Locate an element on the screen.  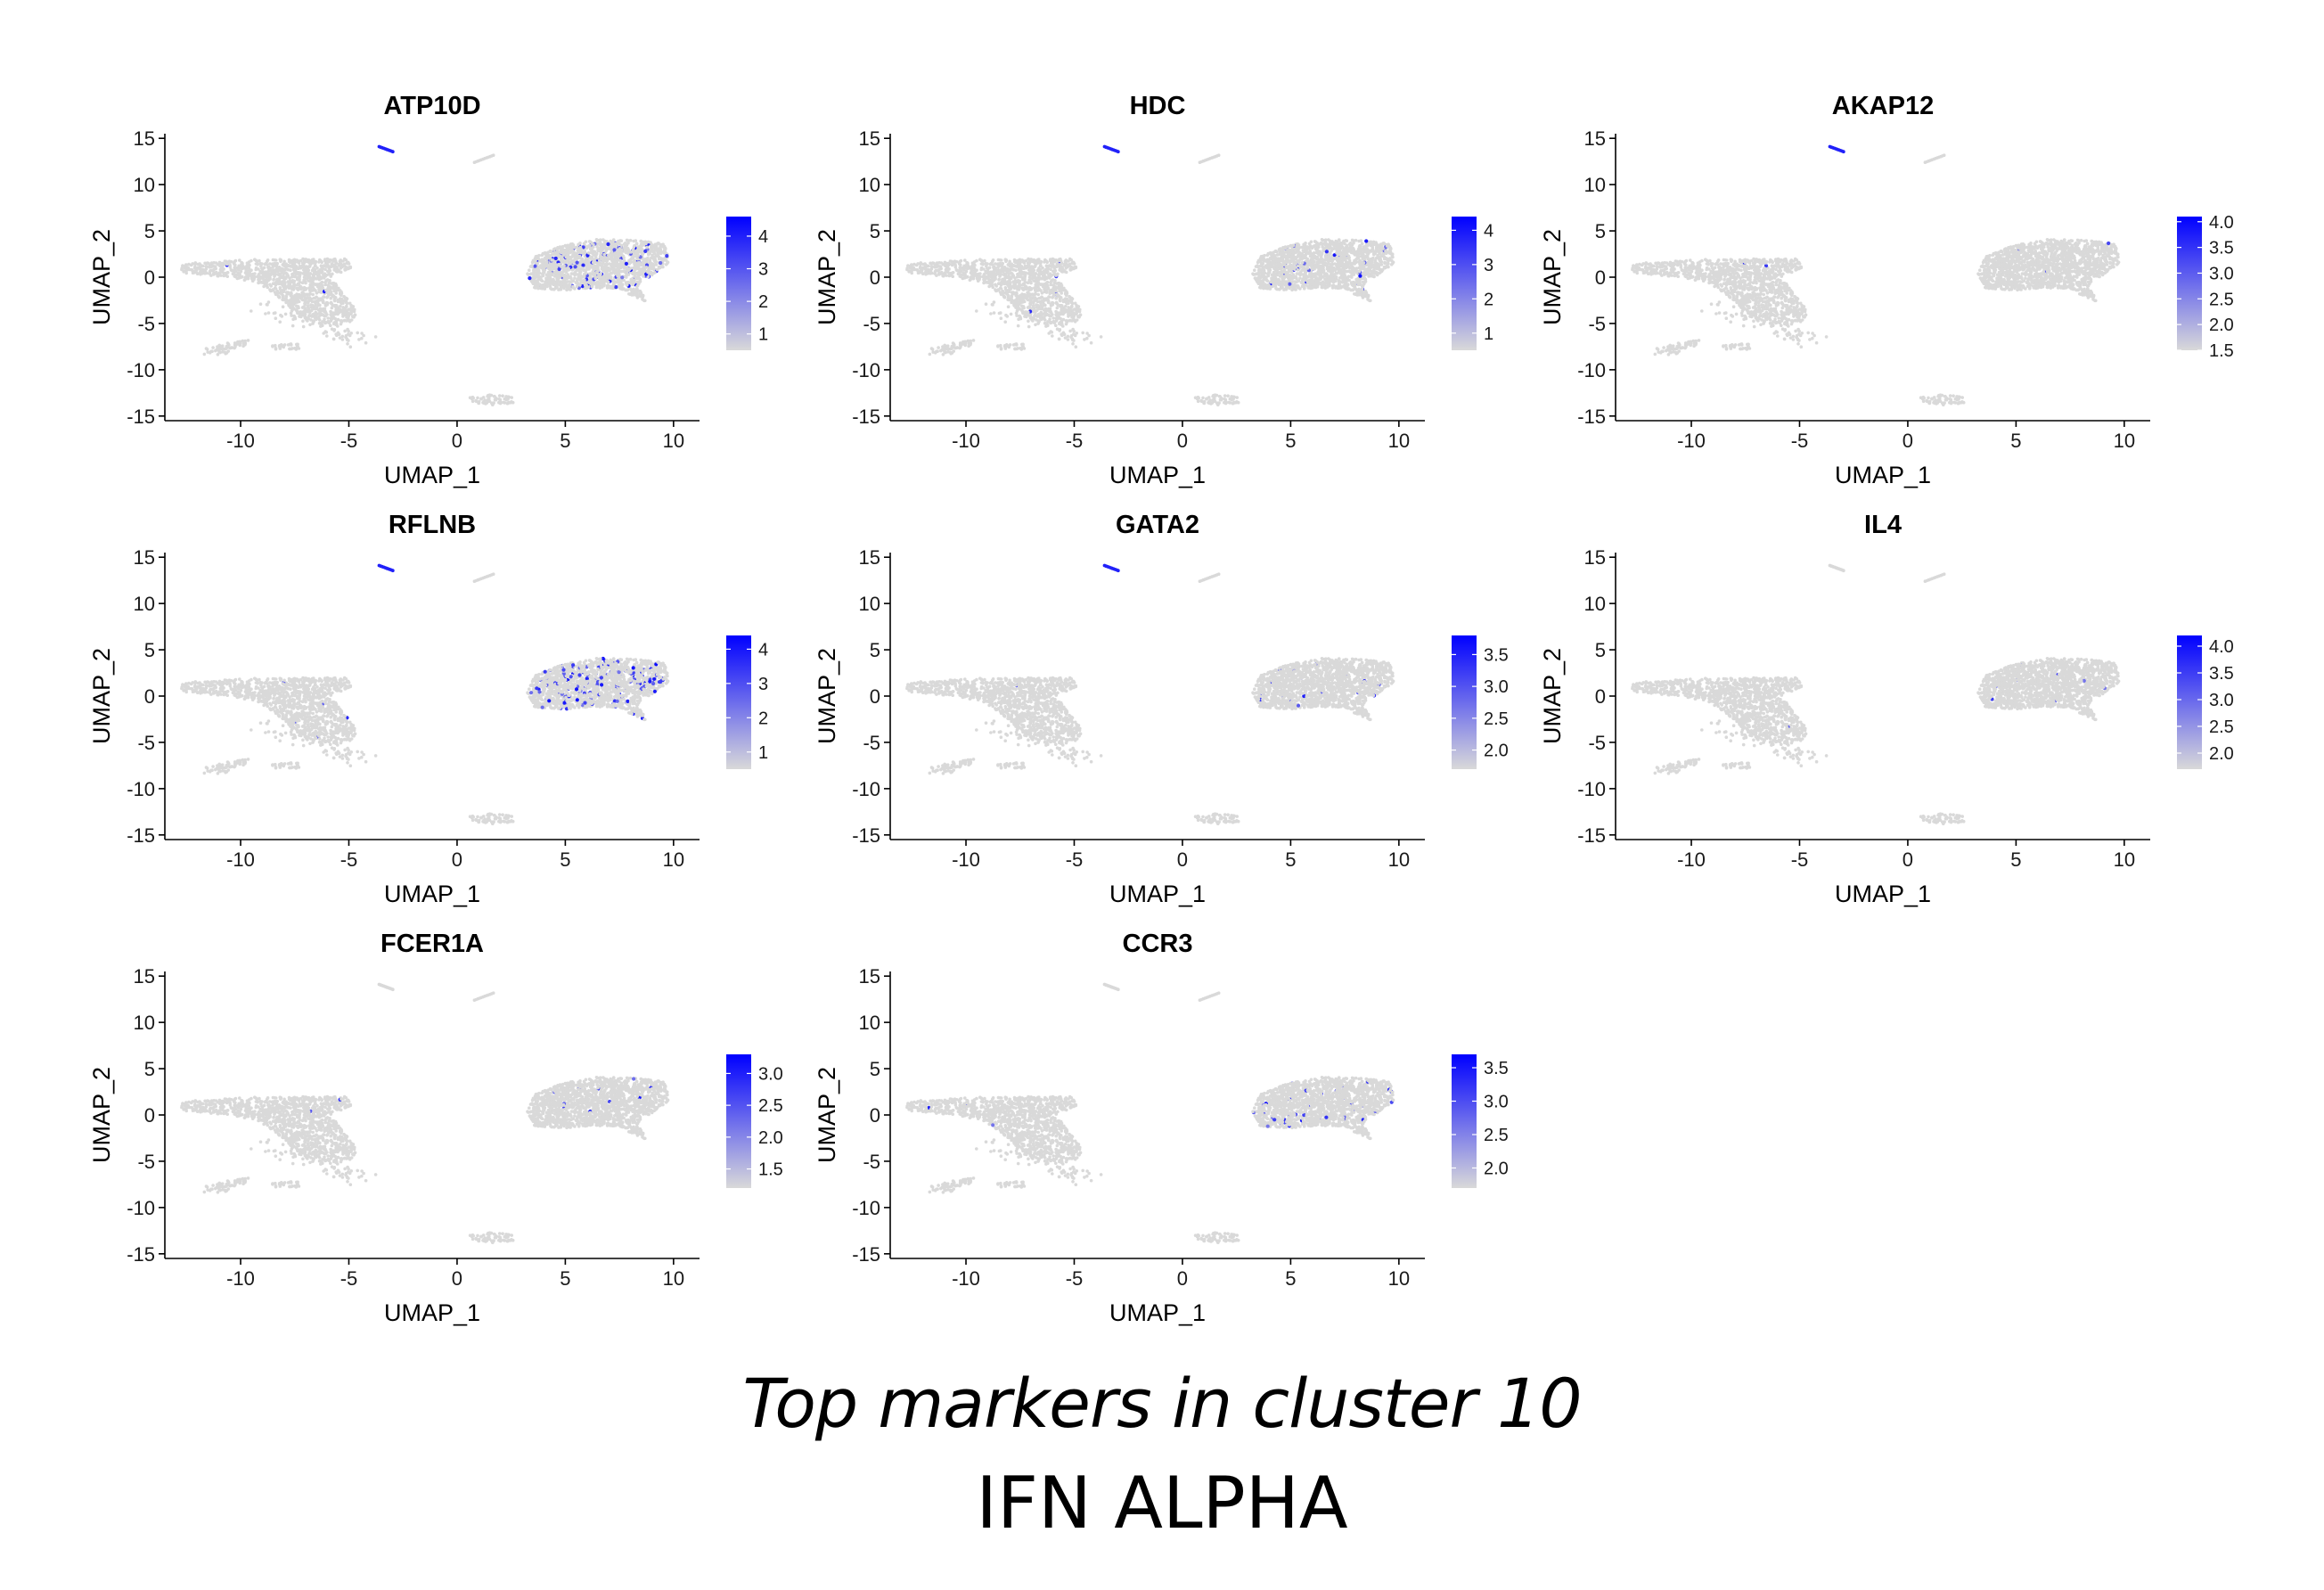
expressing-cell-point is located at coordinates (559, 269).